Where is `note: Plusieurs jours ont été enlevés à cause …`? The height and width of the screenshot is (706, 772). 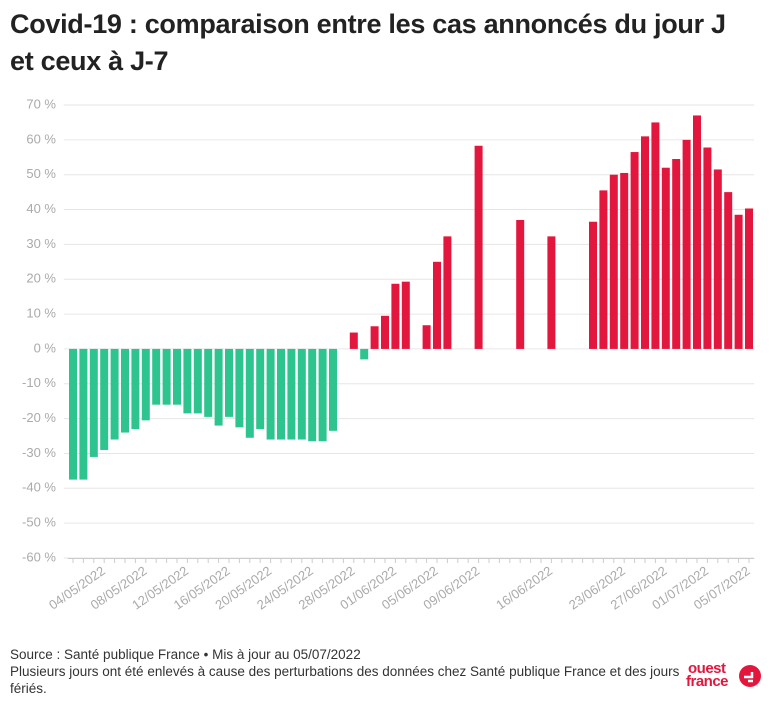
note: Plusieurs jours ont été enlevés à cause … is located at coordinates (345, 680).